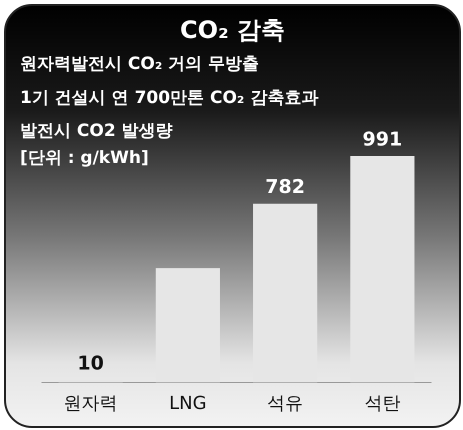 The height and width of the screenshot is (430, 463). I want to click on x-tick-label: 석탄, so click(382, 403).